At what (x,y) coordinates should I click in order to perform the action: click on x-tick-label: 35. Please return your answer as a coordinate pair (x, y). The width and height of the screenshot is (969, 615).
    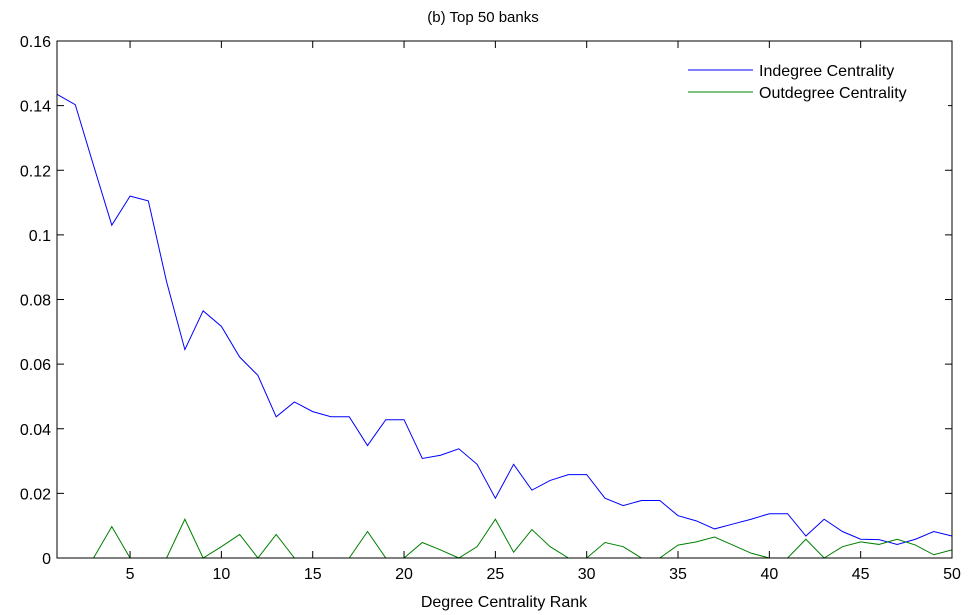
    Looking at the image, I should click on (678, 574).